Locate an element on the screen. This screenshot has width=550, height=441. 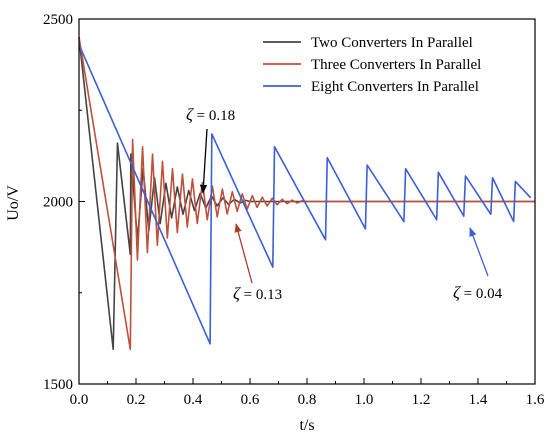
x-tick-label: 1.0 is located at coordinates (364, 400).